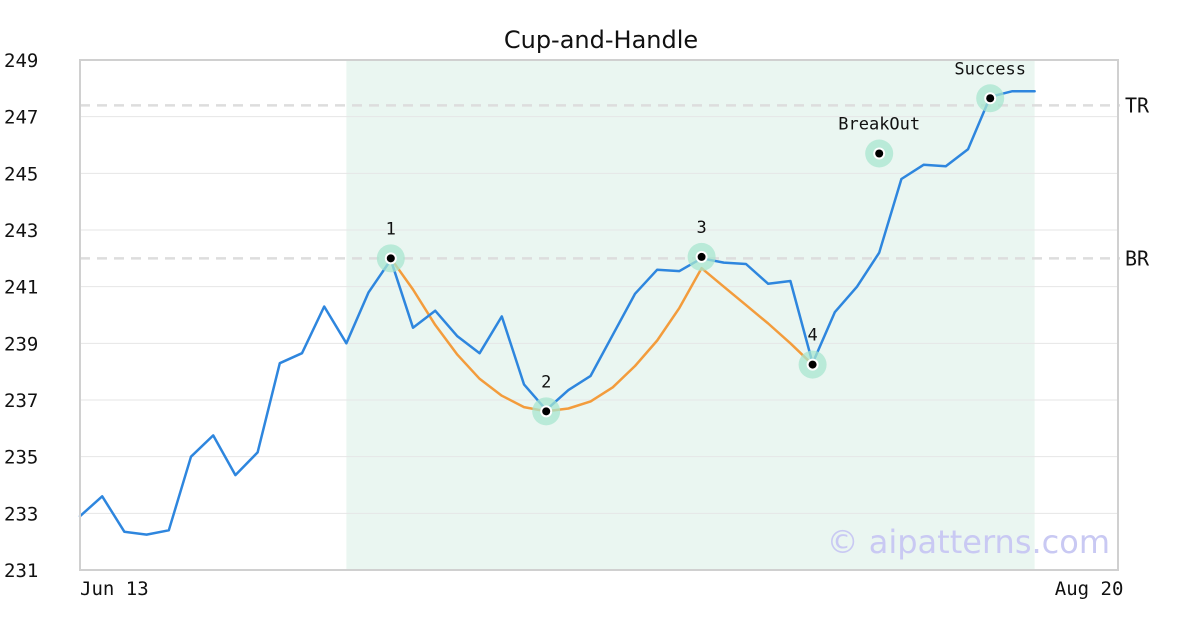 This screenshot has height=630, width=1200. Describe the element at coordinates (546, 382) in the screenshot. I see `point-label: 2` at that location.